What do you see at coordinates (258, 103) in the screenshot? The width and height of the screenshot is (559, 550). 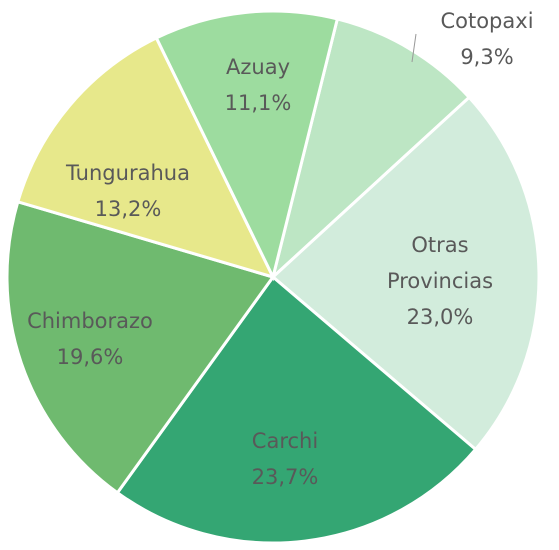 I see `slice-value: 11,1%` at bounding box center [258, 103].